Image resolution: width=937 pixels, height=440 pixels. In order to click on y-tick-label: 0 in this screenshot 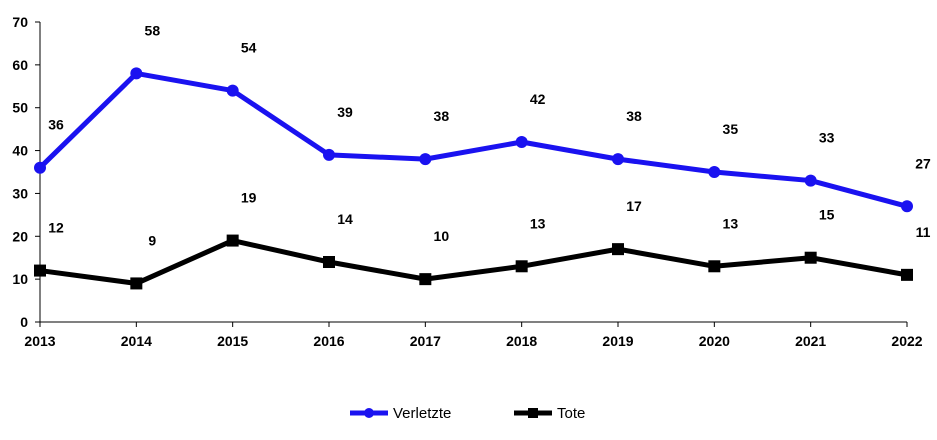, I will do `click(24, 322)`.